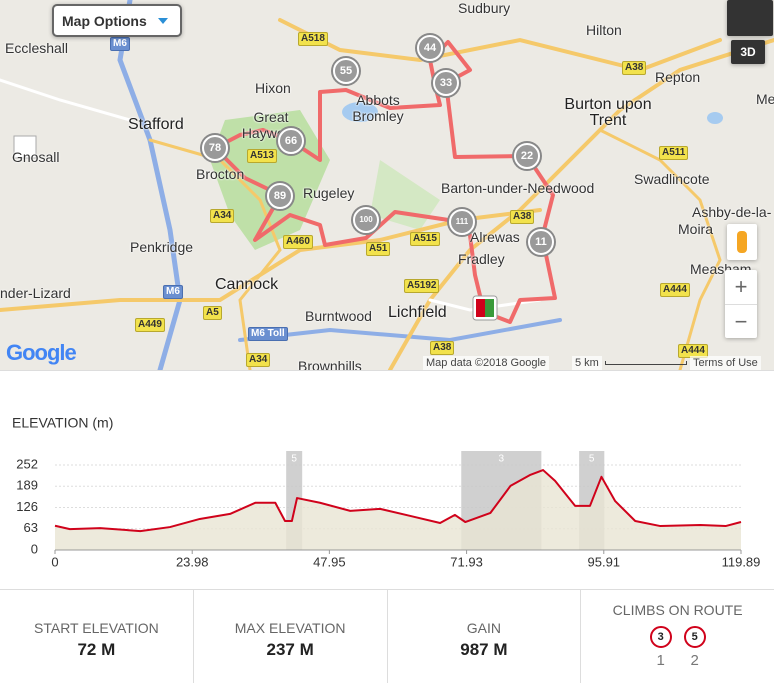 Image resolution: width=774 pixels, height=683 pixels. What do you see at coordinates (25, 147) in the screenshot?
I see `compass-icon` at bounding box center [25, 147].